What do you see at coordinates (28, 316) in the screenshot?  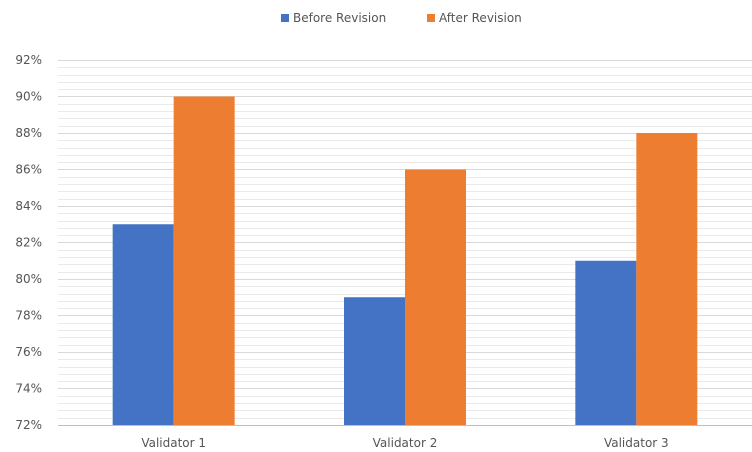 I see `y-tick-label: 78%` at bounding box center [28, 316].